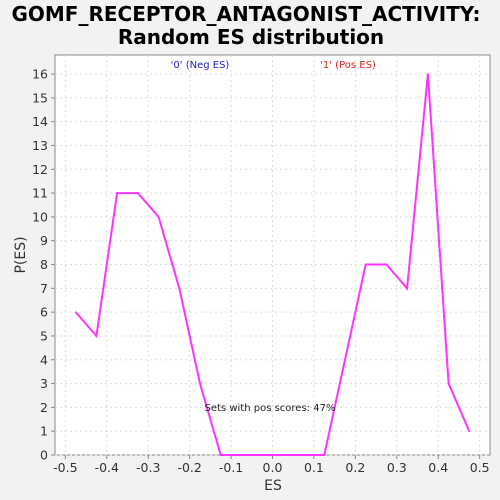 Image resolution: width=500 pixels, height=500 pixels. I want to click on y-tick-label: 15, so click(40, 97).